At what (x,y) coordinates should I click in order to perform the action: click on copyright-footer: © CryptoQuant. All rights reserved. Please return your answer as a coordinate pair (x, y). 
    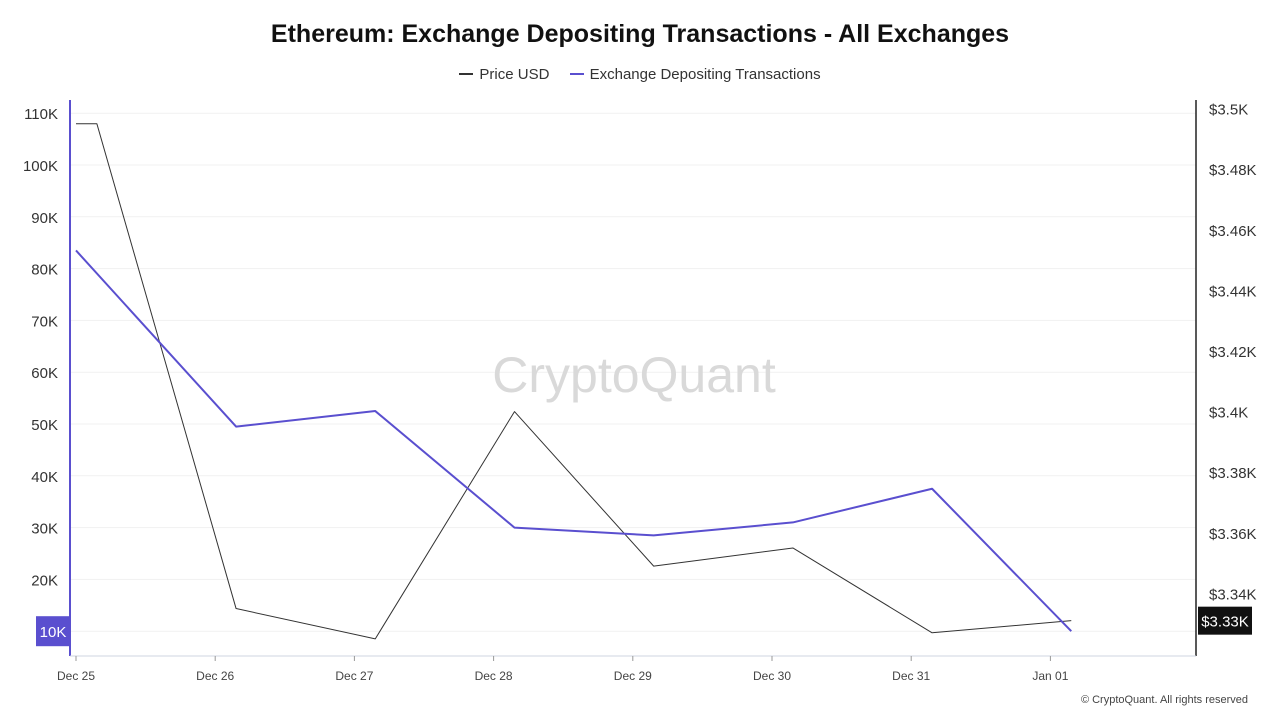
    Looking at the image, I should click on (1164, 700).